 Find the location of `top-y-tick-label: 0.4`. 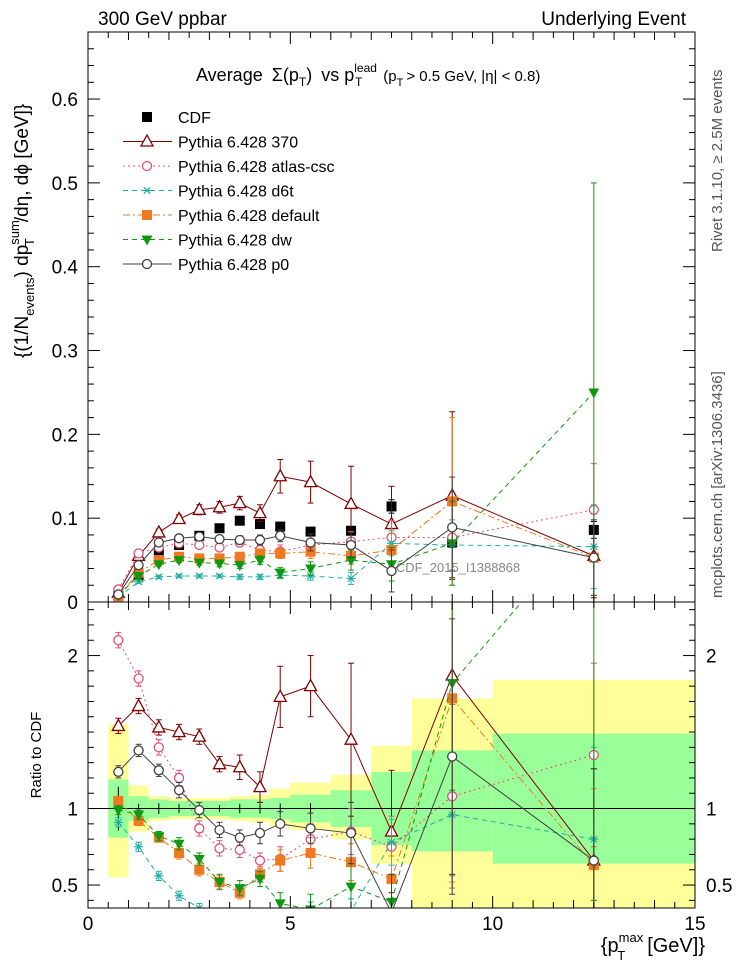

top-y-tick-label: 0.4 is located at coordinates (65, 268).